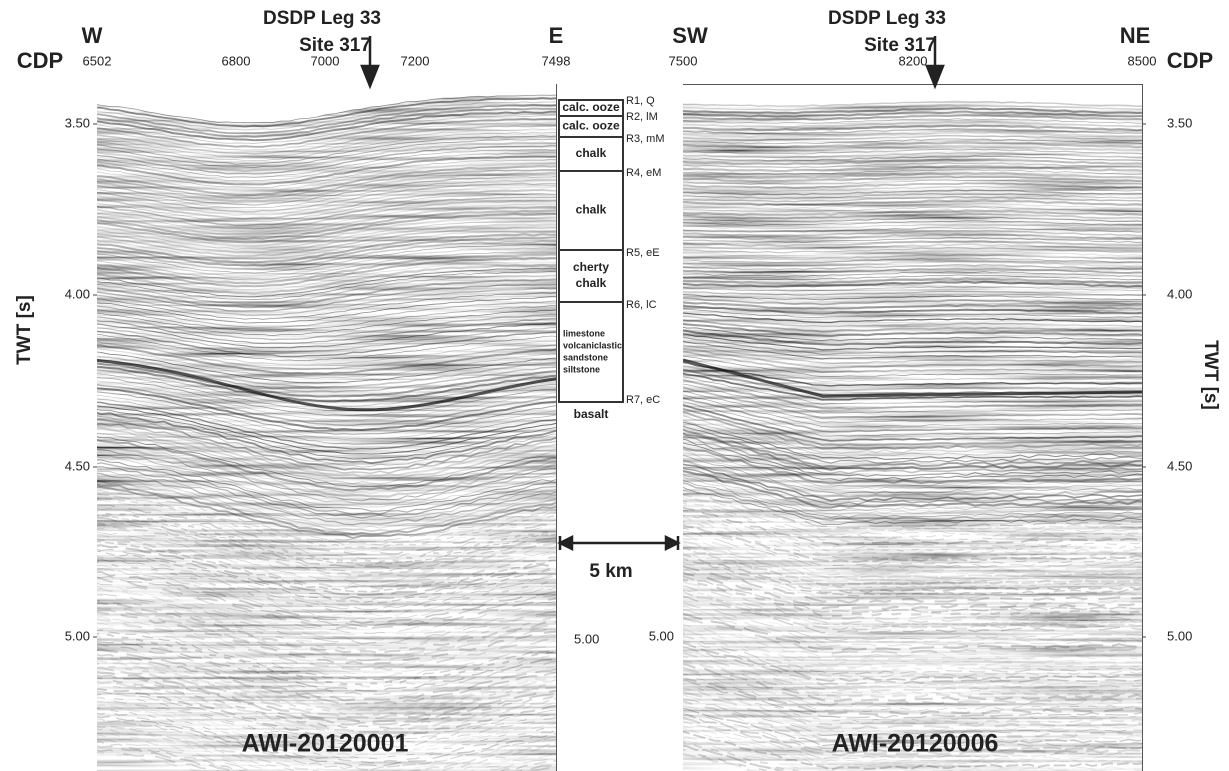  What do you see at coordinates (619, 543) in the screenshot?
I see `scale-bar` at bounding box center [619, 543].